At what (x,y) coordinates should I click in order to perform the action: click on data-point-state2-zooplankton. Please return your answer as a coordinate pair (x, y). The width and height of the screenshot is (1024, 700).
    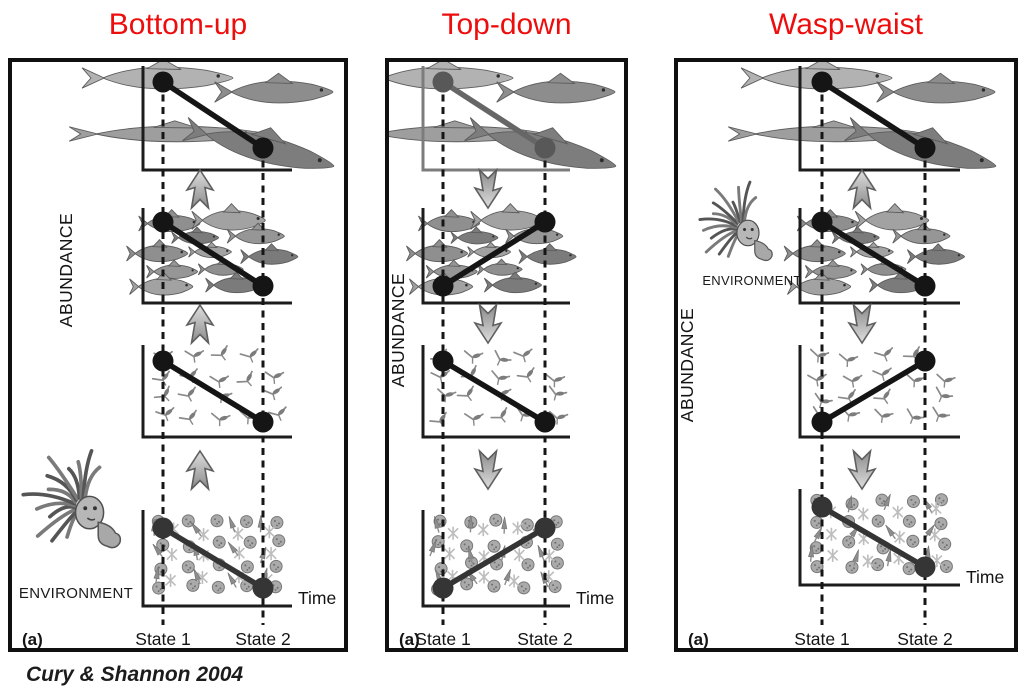
    Looking at the image, I should click on (545, 422).